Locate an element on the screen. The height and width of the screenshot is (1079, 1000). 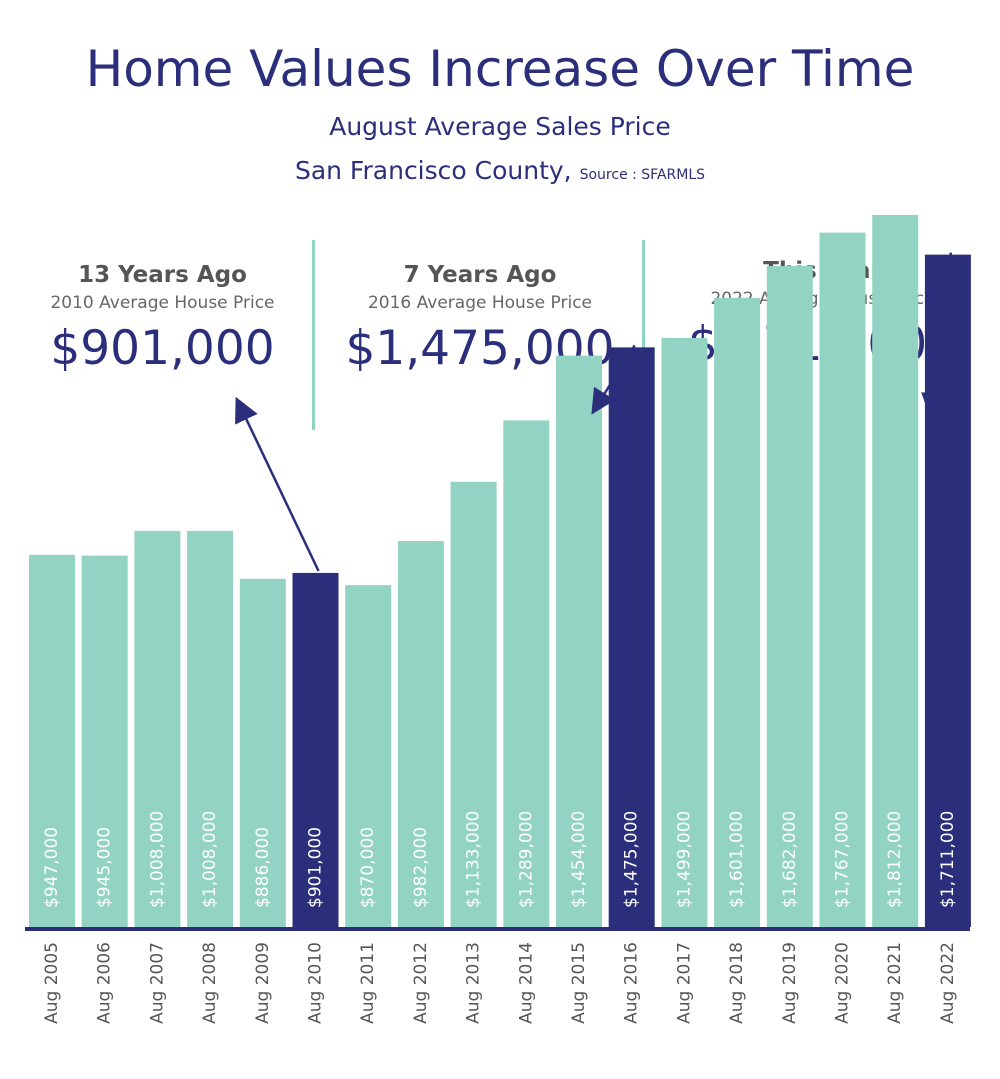
callout-2010-heading: 13 Years Ago is located at coordinates (162, 275).